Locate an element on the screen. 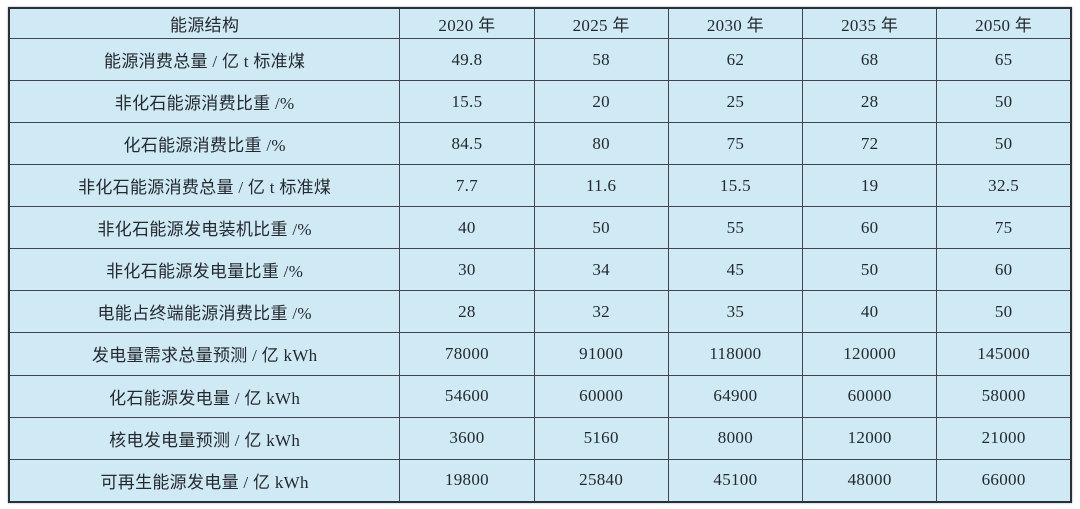 This screenshot has height=509, width=1080. value-cell: 58000 is located at coordinates (1004, 396).